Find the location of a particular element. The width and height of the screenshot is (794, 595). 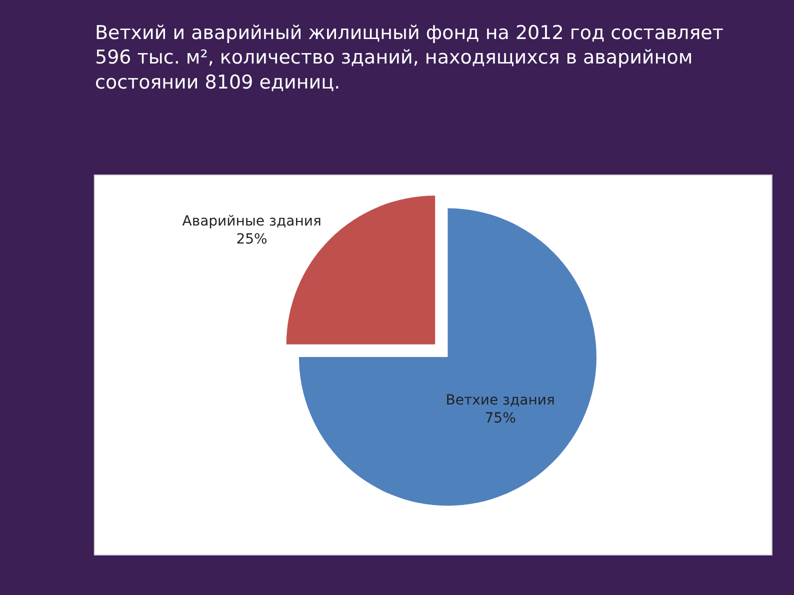

slice-label: Ветхие здания is located at coordinates (500, 400).